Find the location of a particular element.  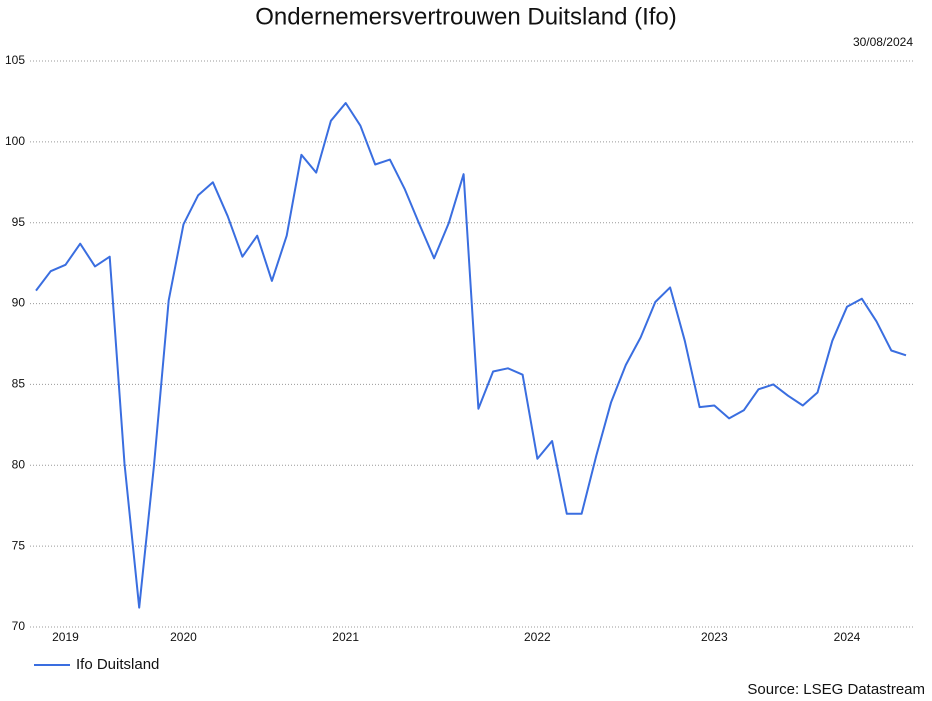

y-tick-label: 70 is located at coordinates (19, 626).